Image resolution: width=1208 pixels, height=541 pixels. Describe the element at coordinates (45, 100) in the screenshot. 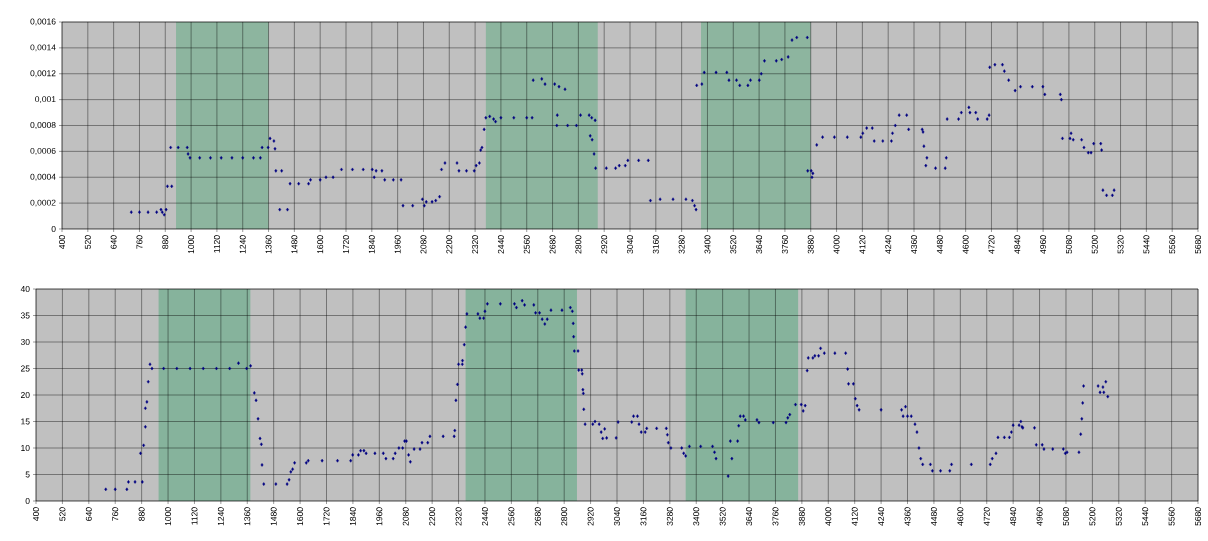

I see `y-tick-label: 0,001` at that location.